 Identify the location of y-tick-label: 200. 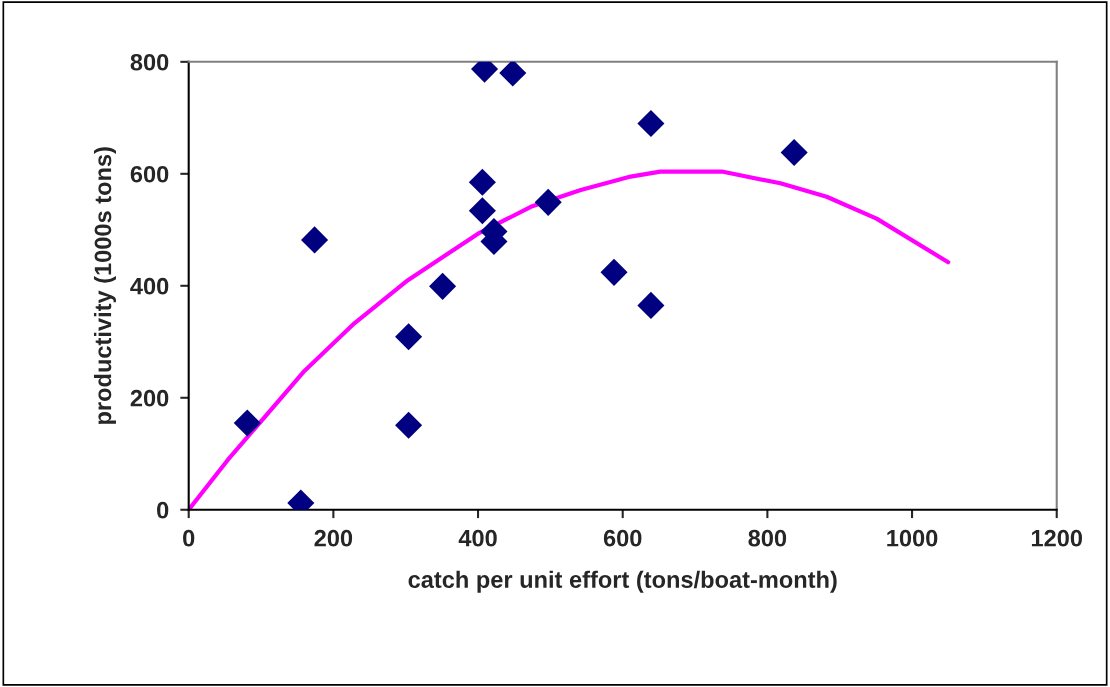
(149, 398).